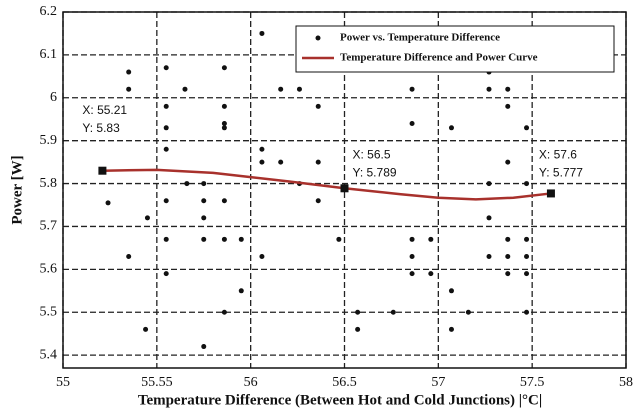 The image size is (641, 414). Describe the element at coordinates (49, 140) in the screenshot. I see `y-tick-label: 5.9` at that location.